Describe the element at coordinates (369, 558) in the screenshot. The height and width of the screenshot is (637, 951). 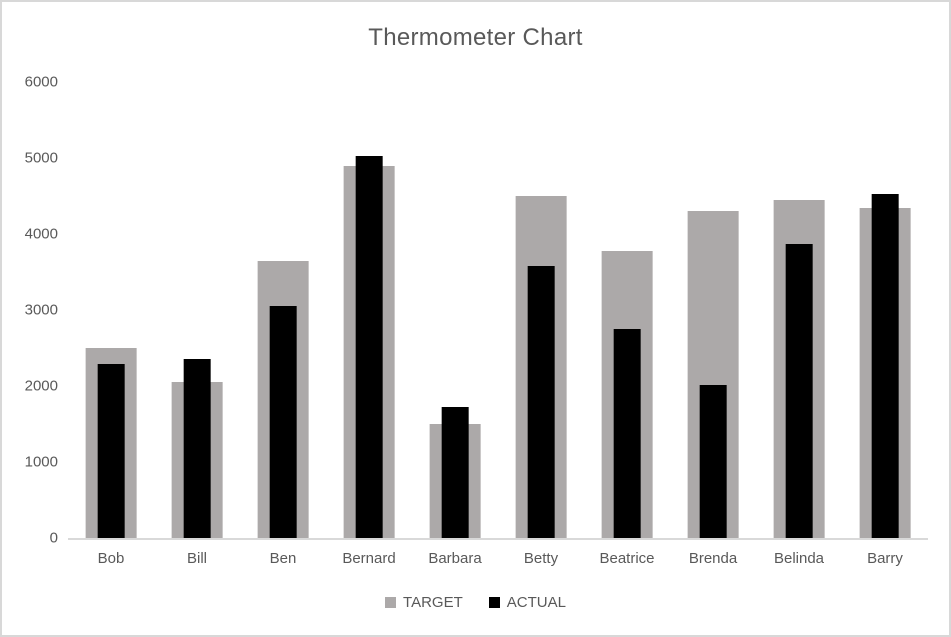
I see `category-label: Bernard` at that location.